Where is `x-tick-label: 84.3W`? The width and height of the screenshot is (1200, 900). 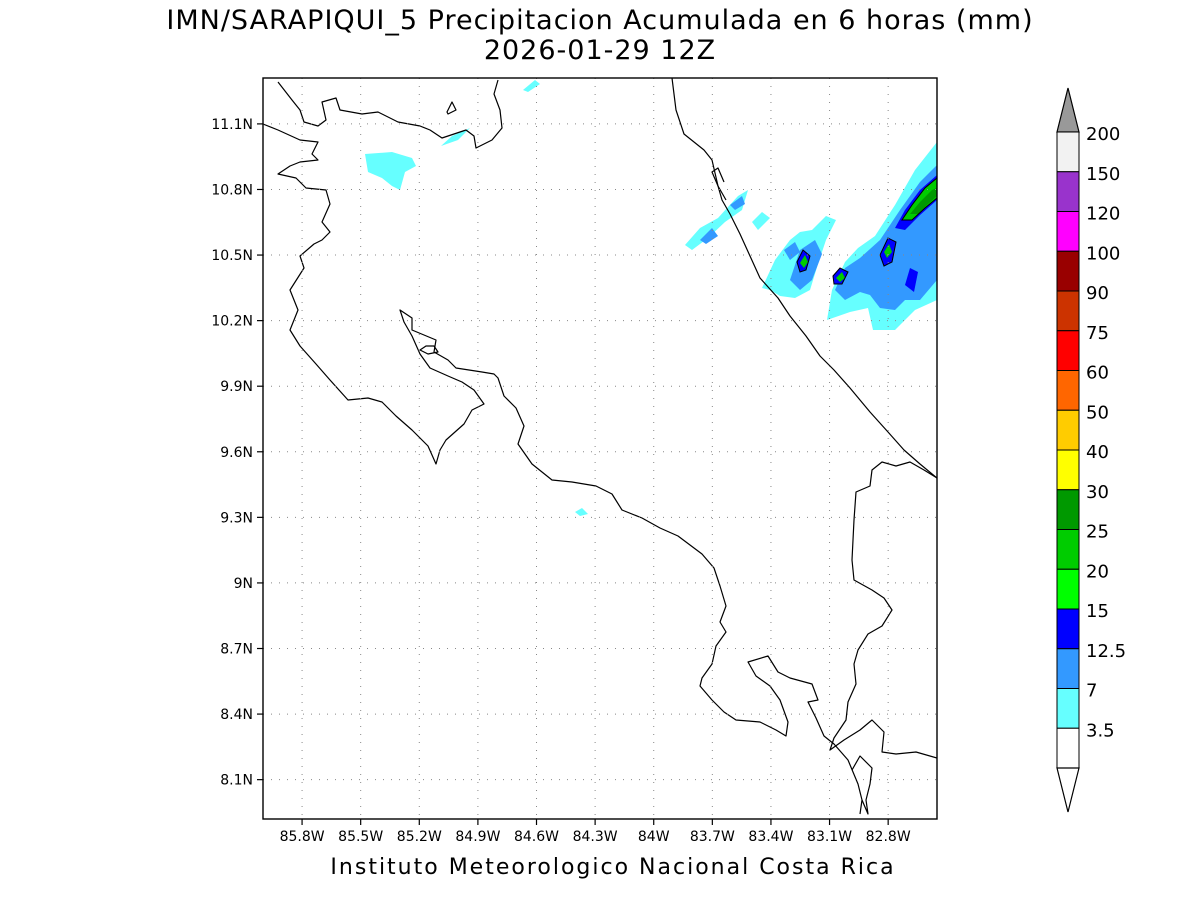
x-tick-label: 84.3W is located at coordinates (595, 837).